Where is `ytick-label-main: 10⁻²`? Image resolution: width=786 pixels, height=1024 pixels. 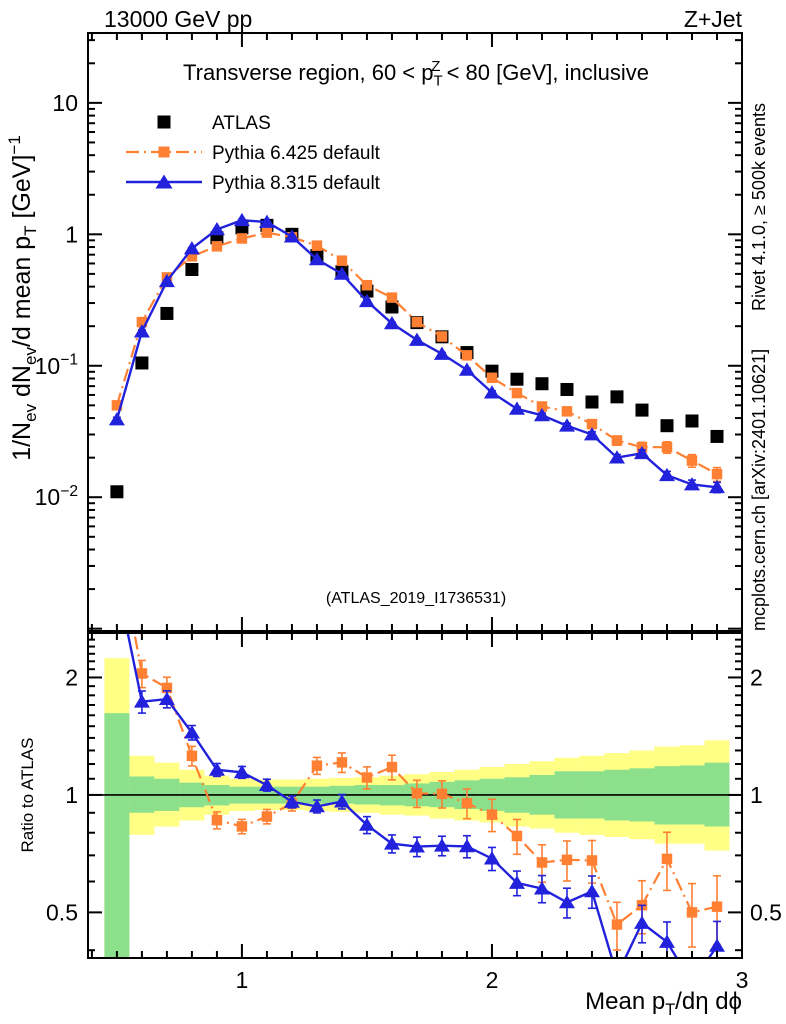 ytick-label-main: 10⁻² is located at coordinates (56, 496).